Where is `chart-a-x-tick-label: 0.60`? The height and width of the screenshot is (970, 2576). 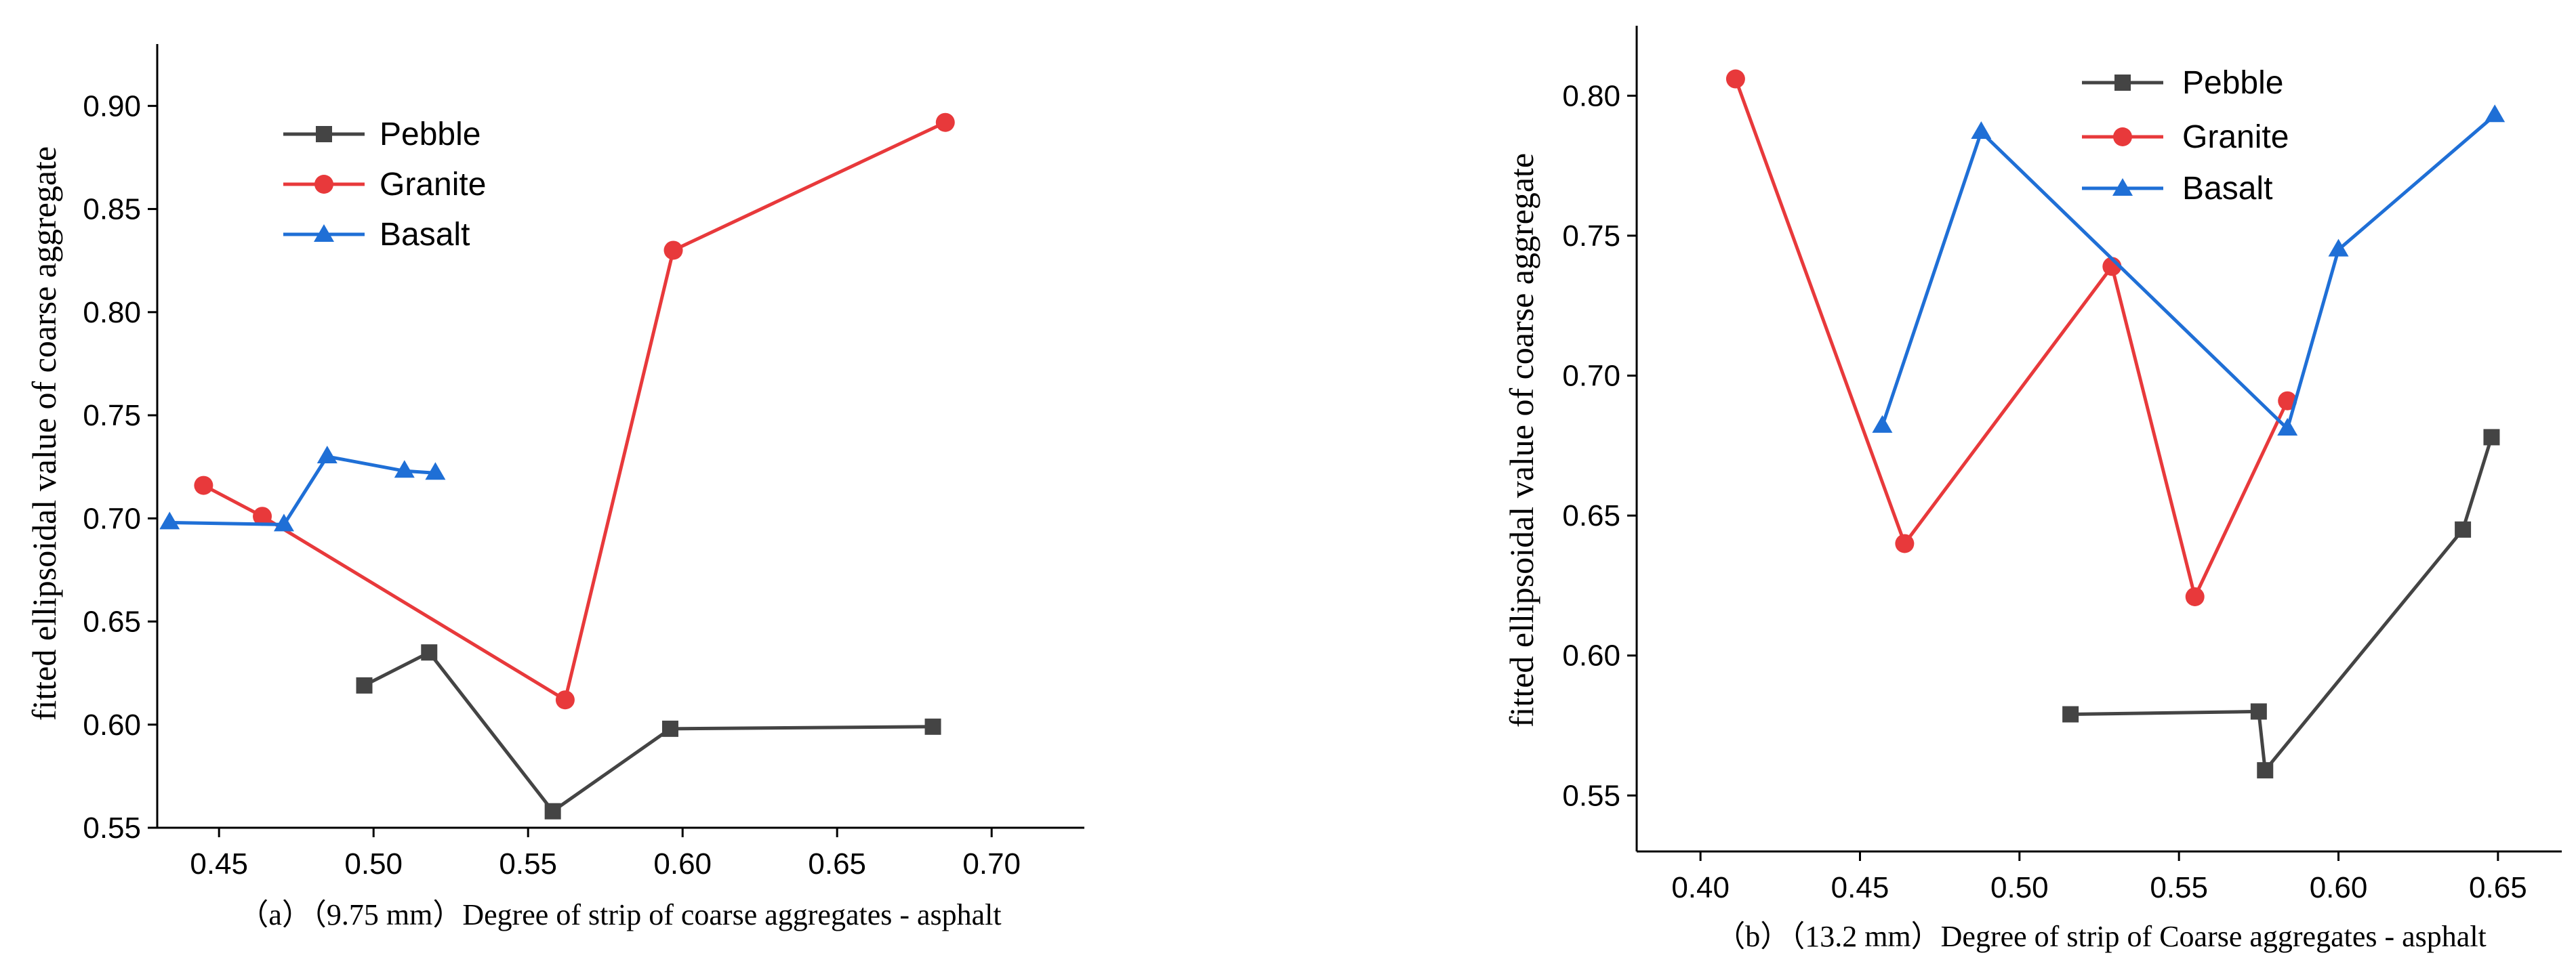
chart-a-x-tick-label: 0.60 is located at coordinates (683, 864).